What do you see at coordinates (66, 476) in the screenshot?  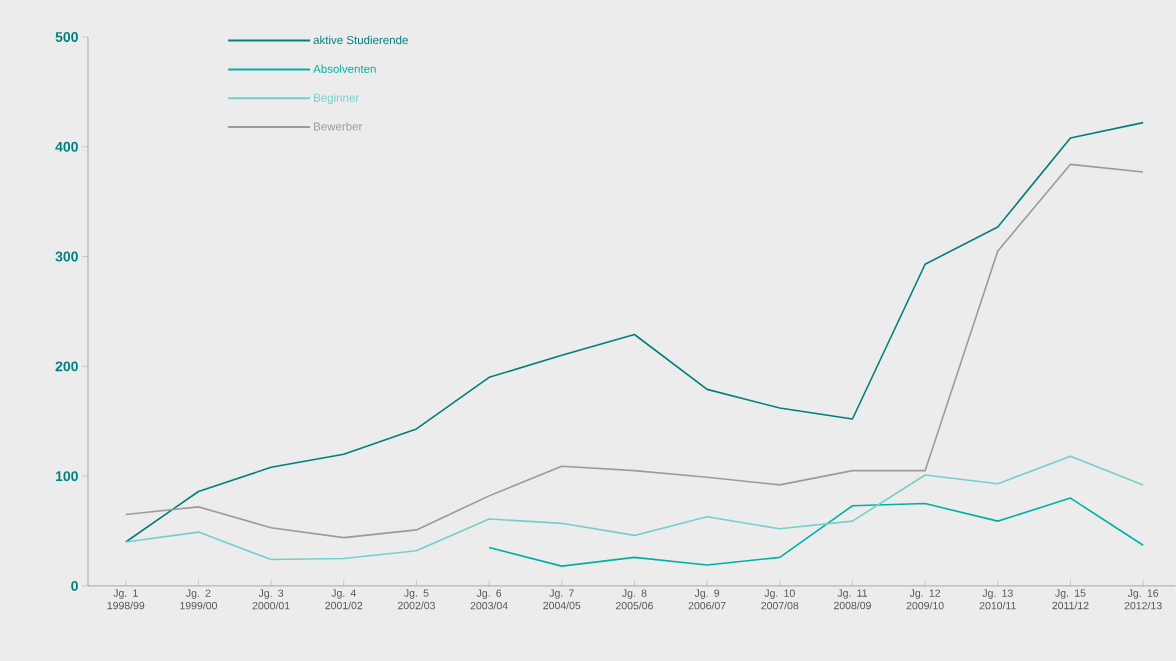 I see `y-tick-label: 100` at bounding box center [66, 476].